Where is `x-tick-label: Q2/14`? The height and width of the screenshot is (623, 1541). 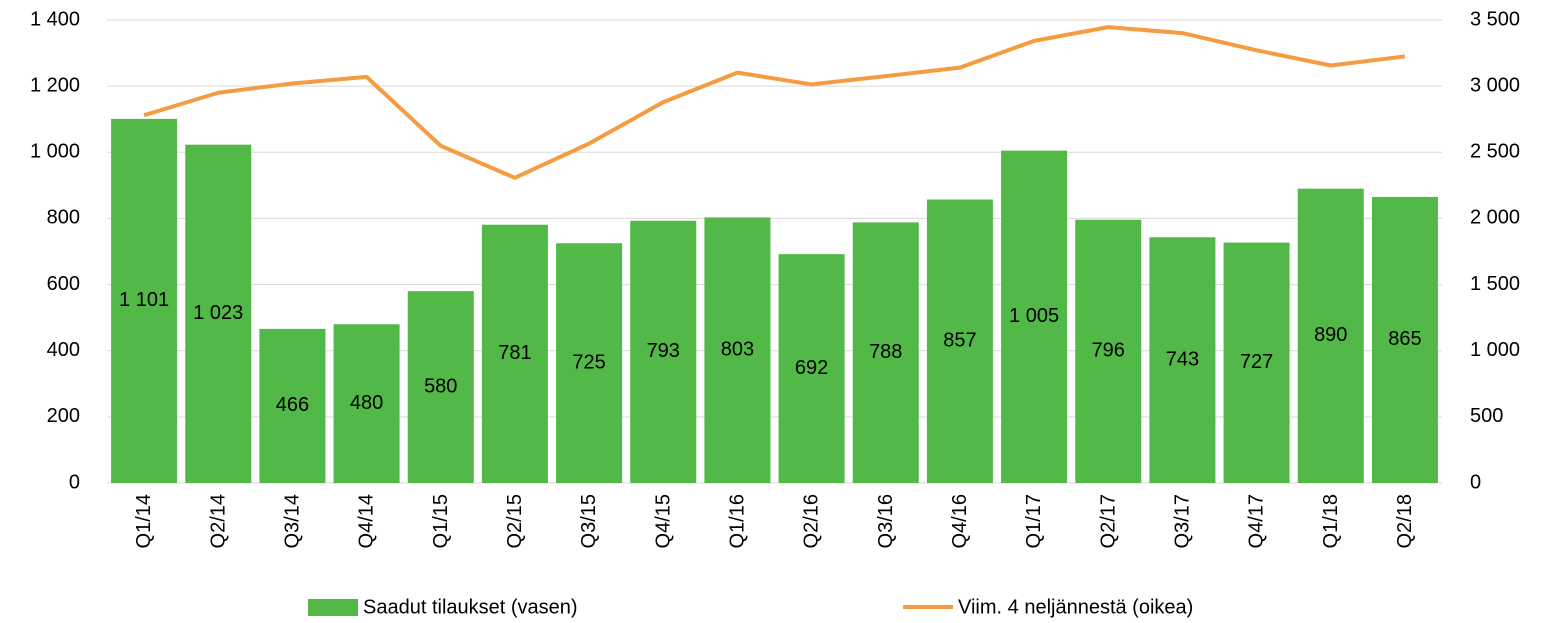 x-tick-label: Q2/14 is located at coordinates (218, 521).